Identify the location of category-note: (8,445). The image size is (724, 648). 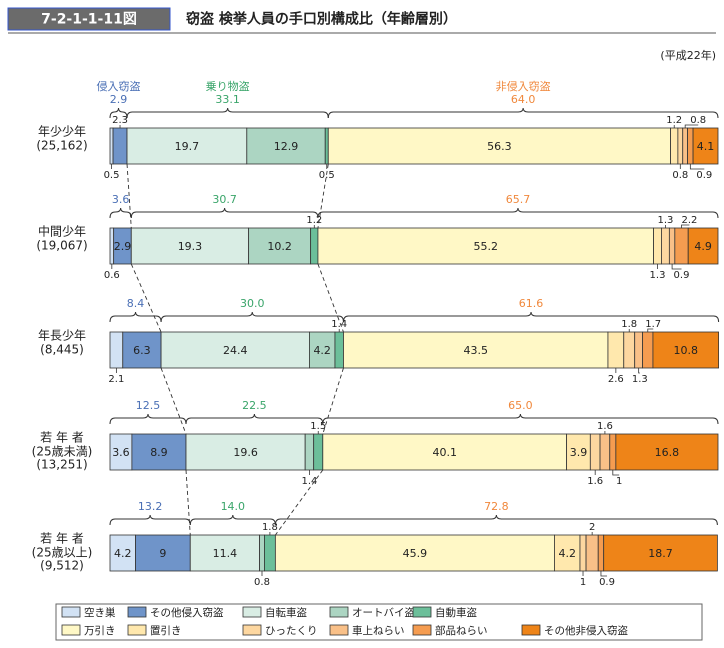
(62, 350).